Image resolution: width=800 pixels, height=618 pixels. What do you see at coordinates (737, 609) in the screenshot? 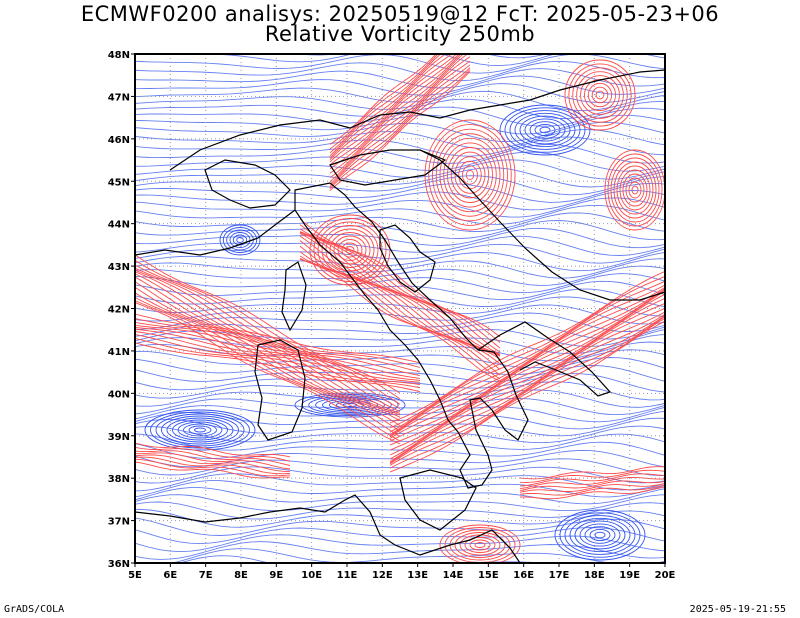
I see `footer-timestamp: 2025-05-19-21:55` at bounding box center [737, 609].